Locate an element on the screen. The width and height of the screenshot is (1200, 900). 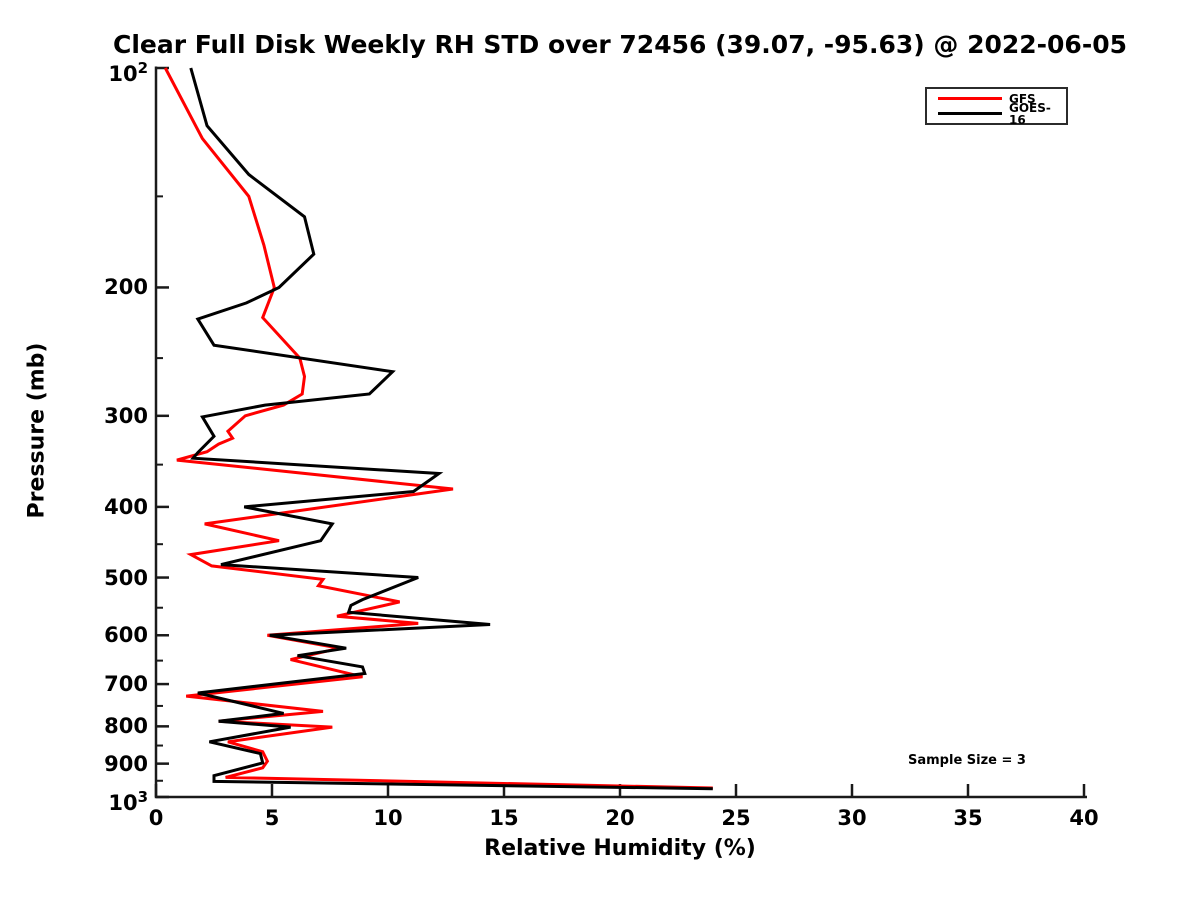
y-tick-label-300: 300 is located at coordinates (126, 415).